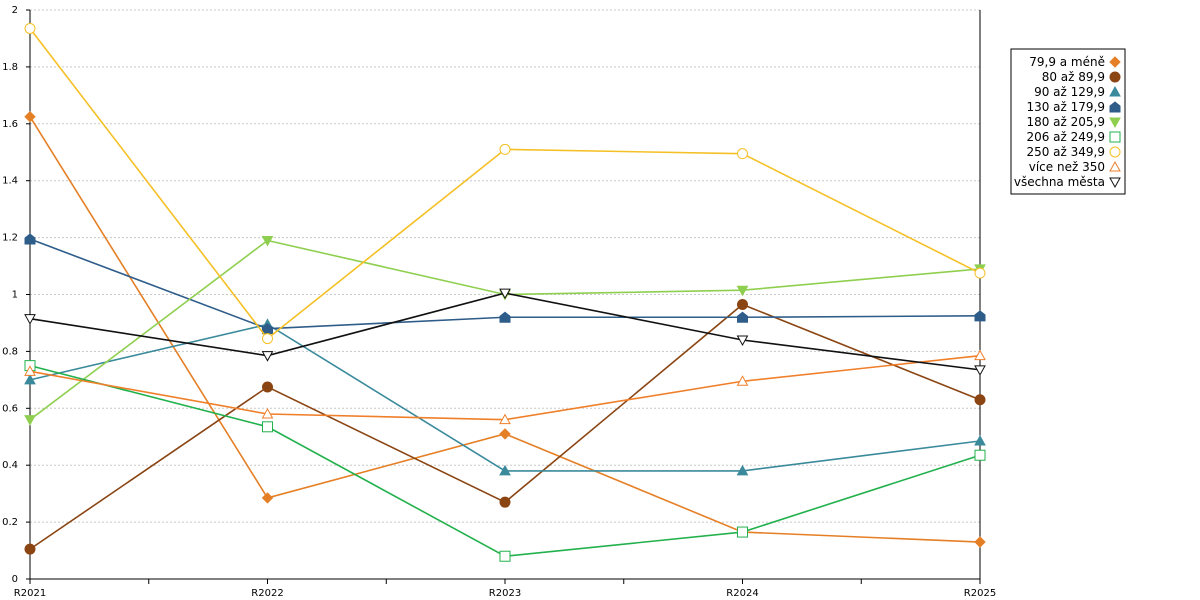 This screenshot has width=1200, height=600. What do you see at coordinates (1065, 107) in the screenshot?
I see `legend-label: 130 až 179,9` at bounding box center [1065, 107].